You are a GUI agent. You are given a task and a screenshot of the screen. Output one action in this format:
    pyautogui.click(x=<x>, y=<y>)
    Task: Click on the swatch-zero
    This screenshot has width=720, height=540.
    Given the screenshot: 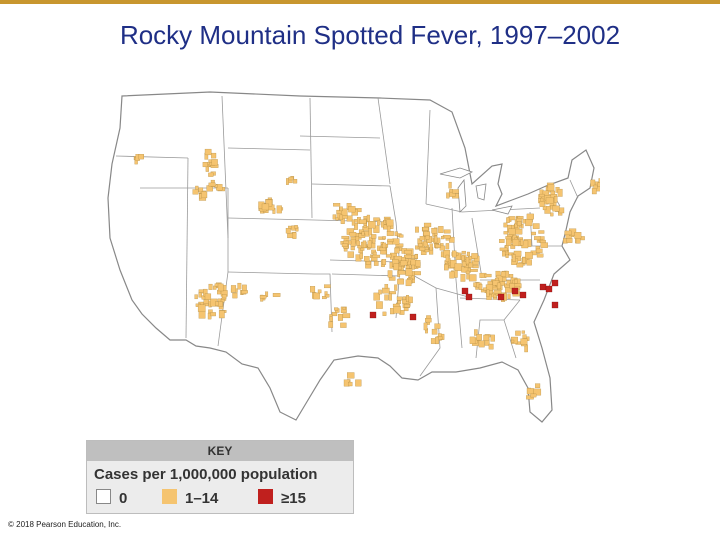 What is the action you would take?
    pyautogui.click(x=103, y=496)
    